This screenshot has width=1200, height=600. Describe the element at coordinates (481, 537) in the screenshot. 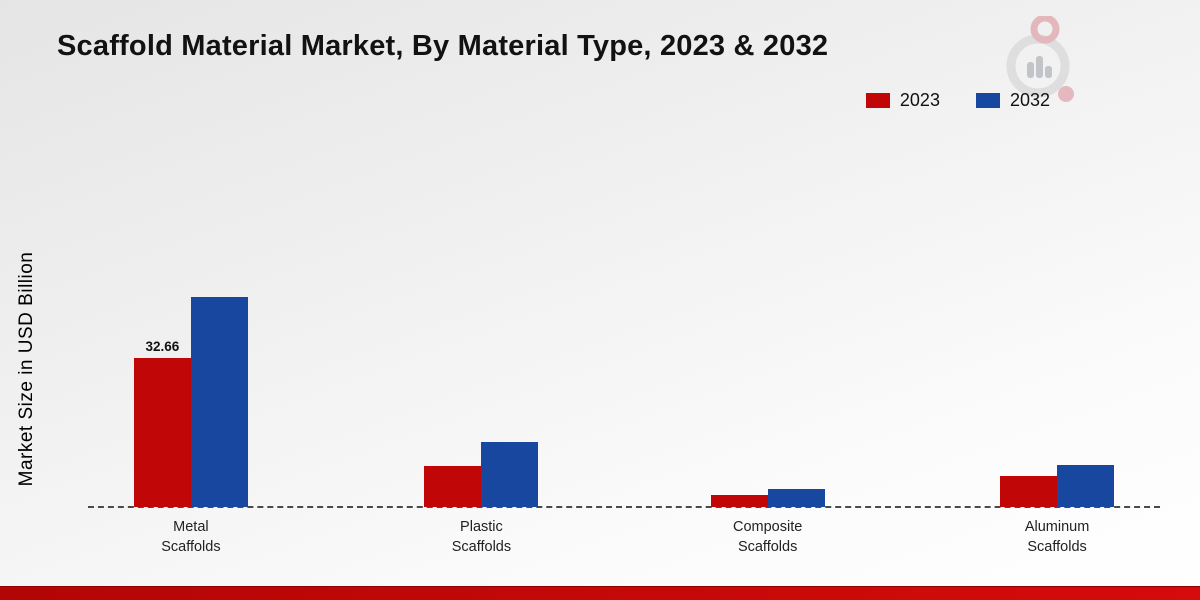

I see `category-label: Plastic Scaffolds` at that location.